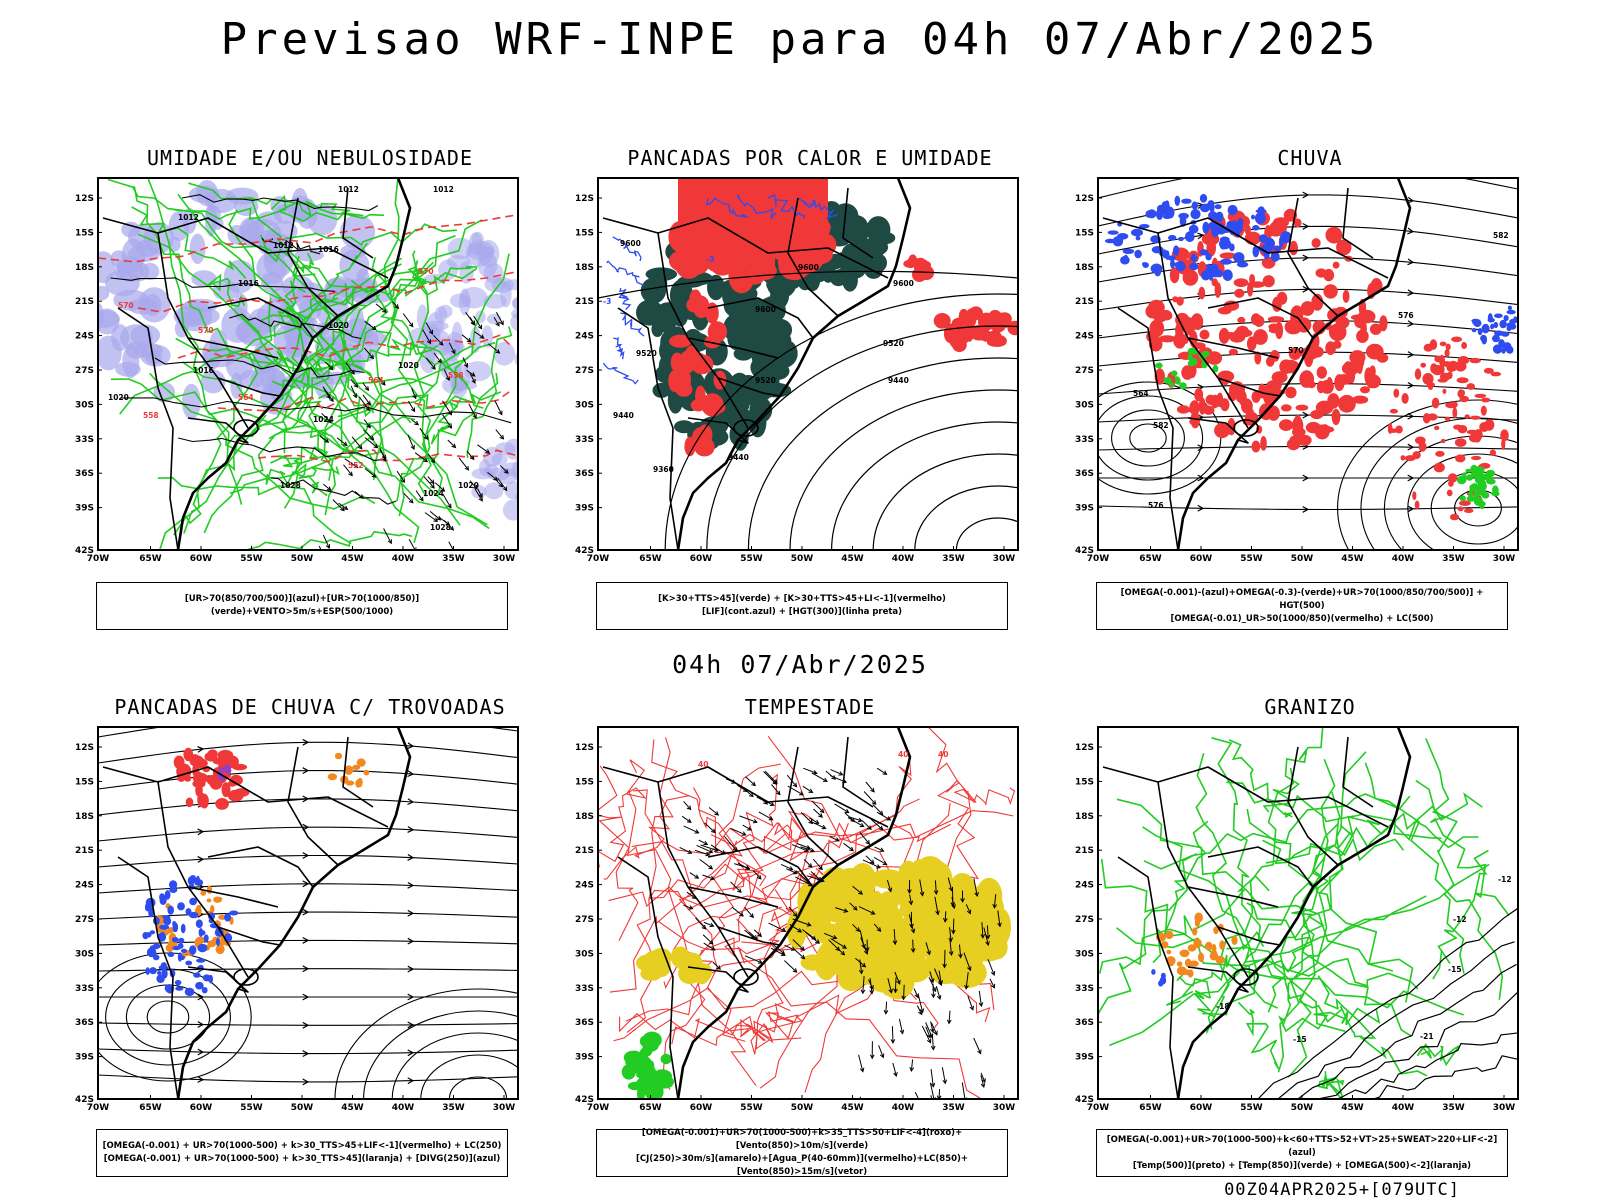 This screenshot has width=1600, height=1200. What do you see at coordinates (800, 664) in the screenshot?
I see `valid-time-subtitle: 04h 07/Abr/2025` at bounding box center [800, 664].